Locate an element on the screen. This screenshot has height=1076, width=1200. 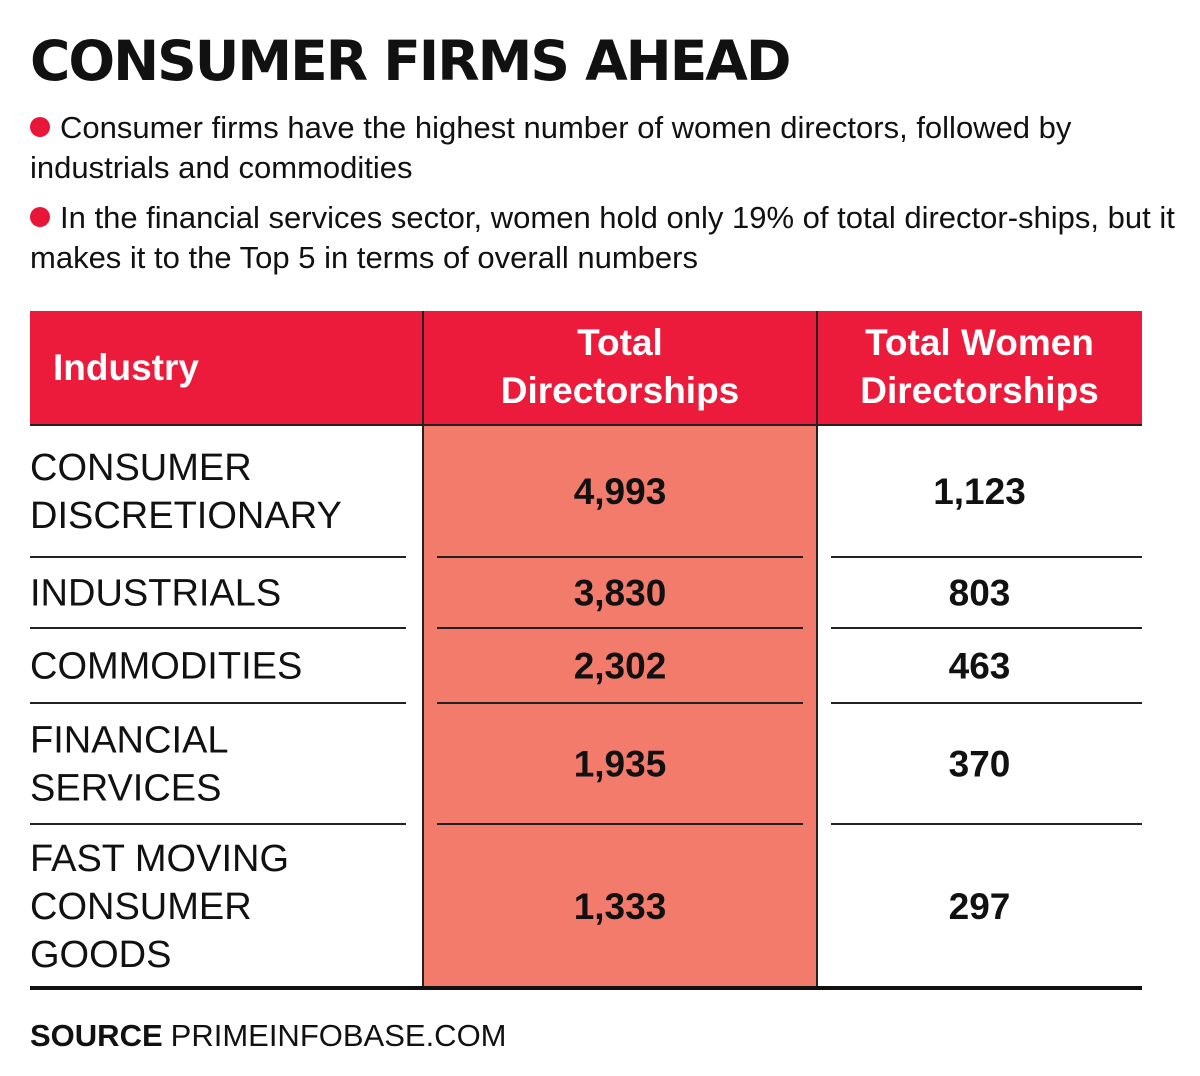
total-value: 1,333 is located at coordinates (620, 906).